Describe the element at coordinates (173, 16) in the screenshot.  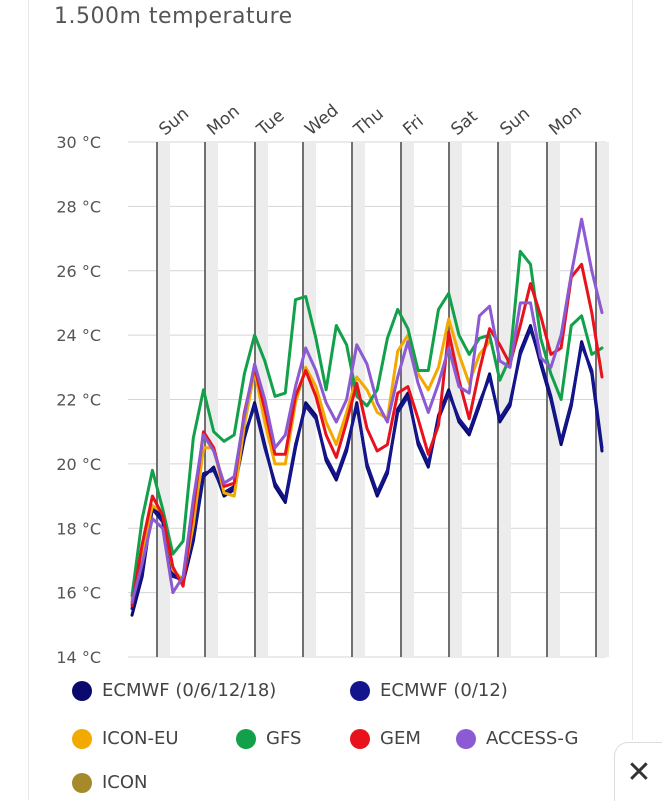
I see `chart-title: 1.500m temperature` at that location.